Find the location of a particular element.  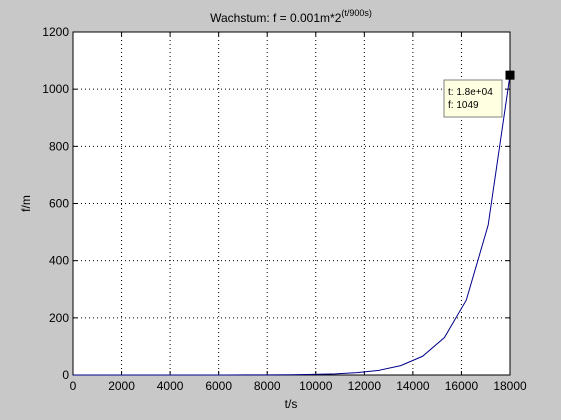

x-tick-label: 4000 is located at coordinates (170, 386).